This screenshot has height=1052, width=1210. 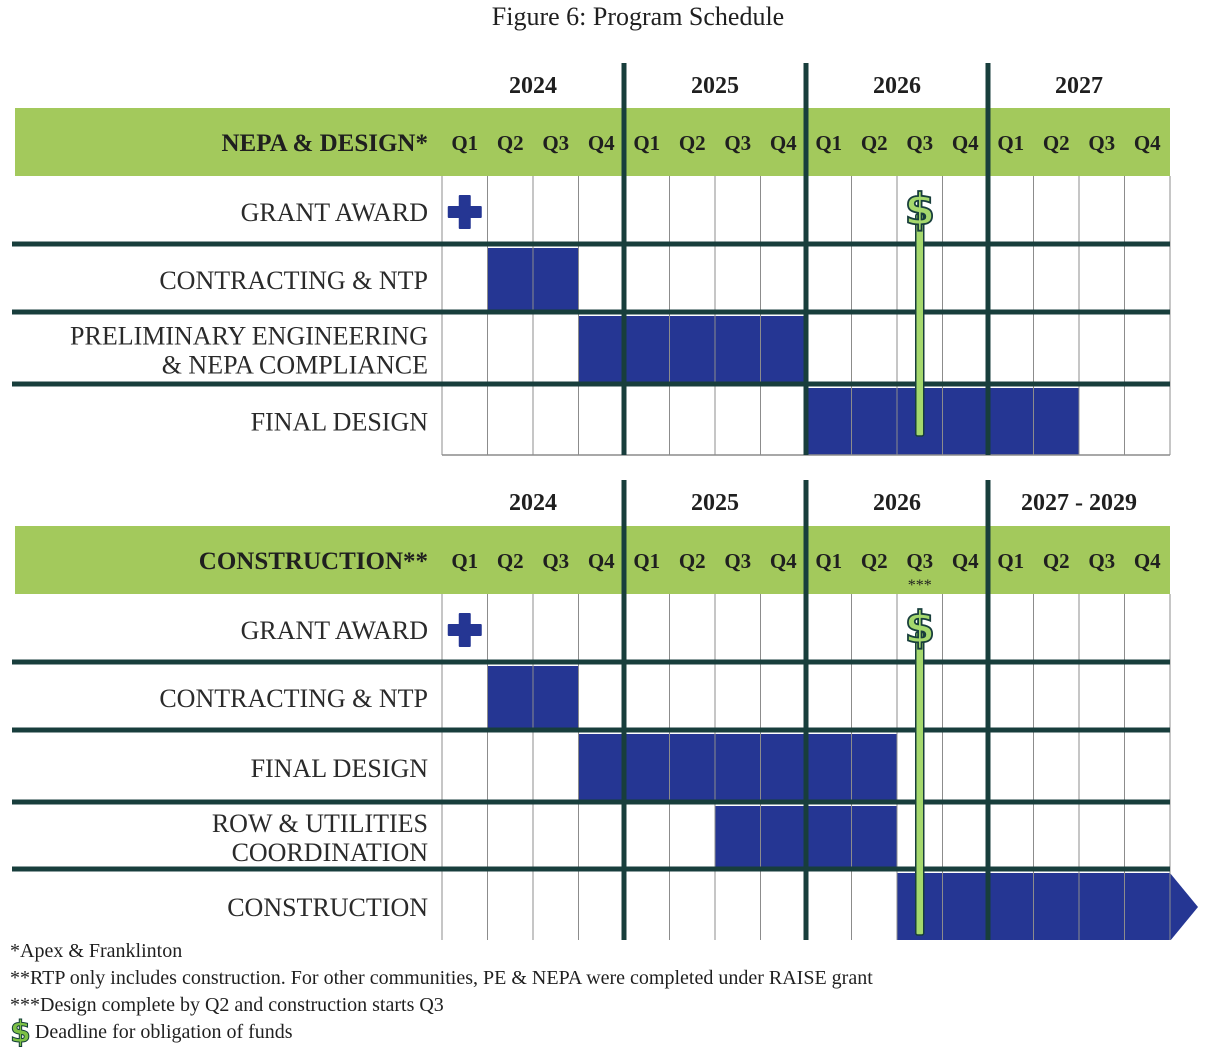 I want to click on nepa-row-label: PRELIMINARY ENGINEERING, so click(x=249, y=336).